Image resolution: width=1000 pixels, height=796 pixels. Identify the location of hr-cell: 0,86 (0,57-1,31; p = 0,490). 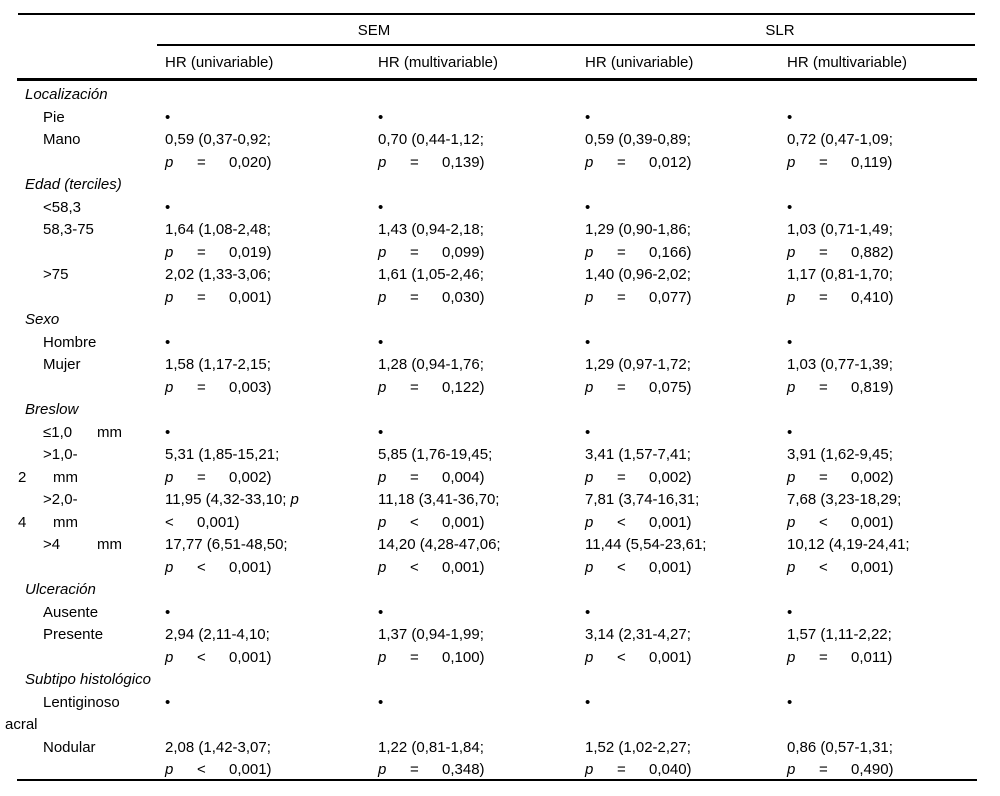
(881, 759).